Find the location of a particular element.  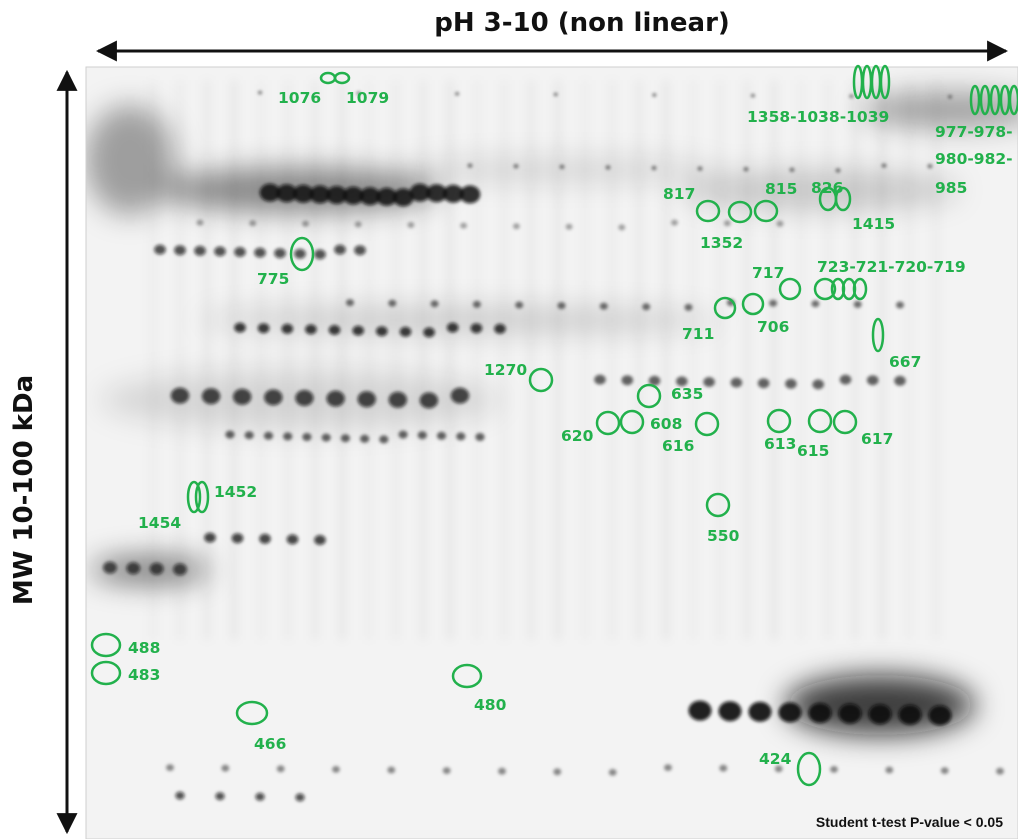

spot-label: 723-721-720-719 is located at coordinates (891, 267).